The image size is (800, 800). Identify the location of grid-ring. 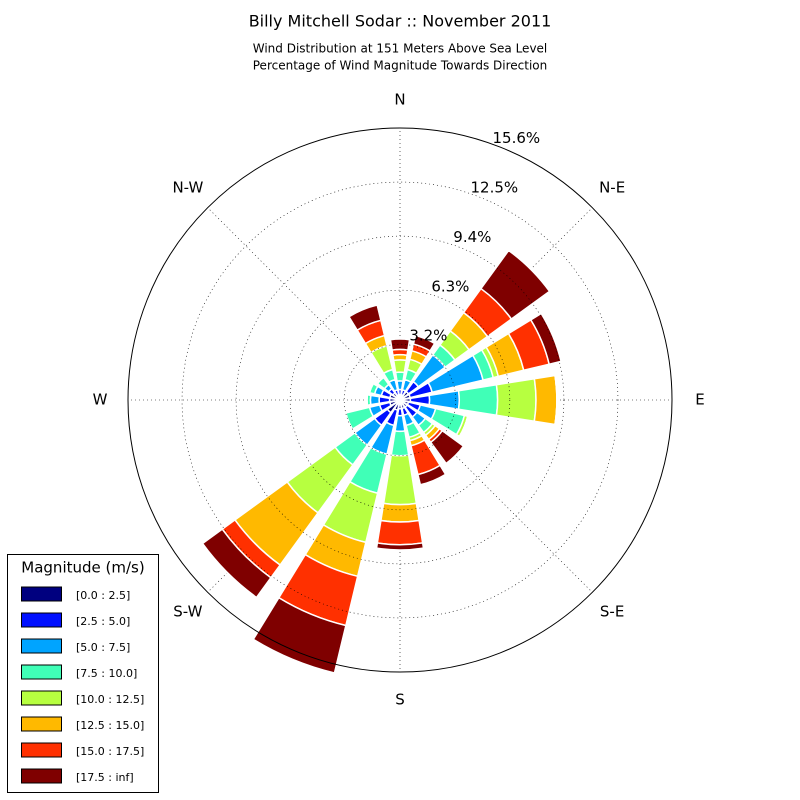
(400, 400).